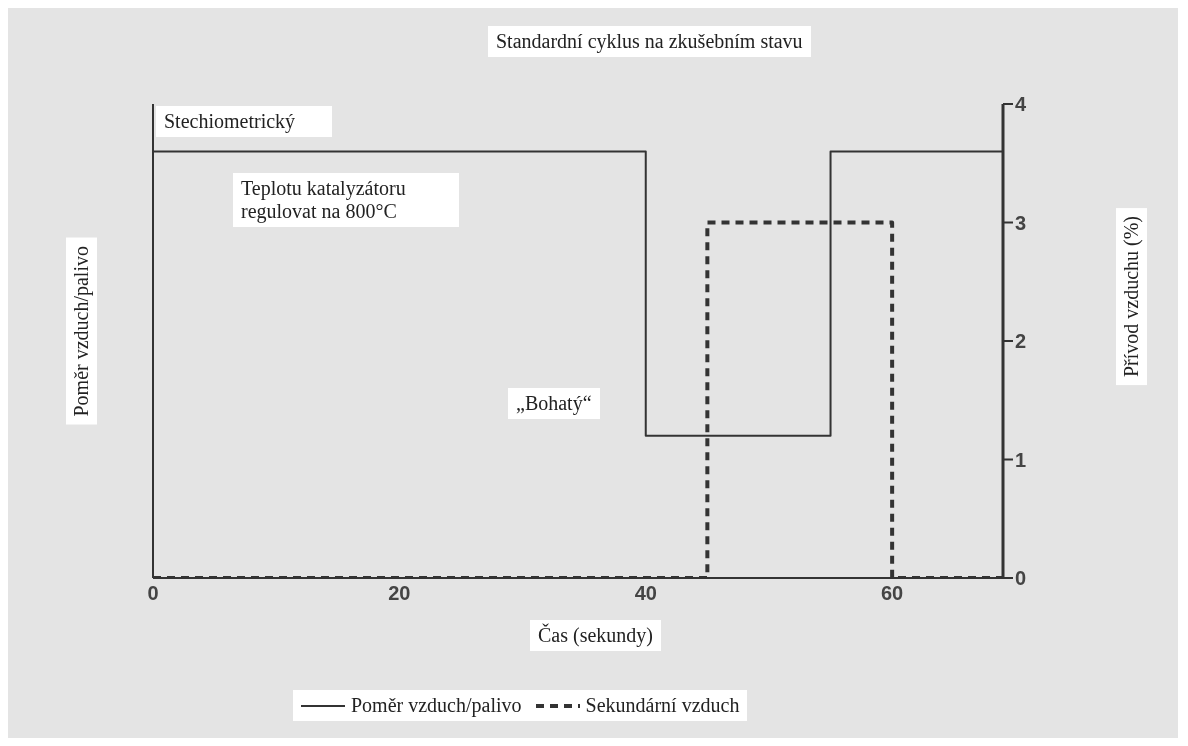 The width and height of the screenshot is (1188, 746). What do you see at coordinates (244, 121) in the screenshot?
I see `annotation: Stechiometrický` at bounding box center [244, 121].